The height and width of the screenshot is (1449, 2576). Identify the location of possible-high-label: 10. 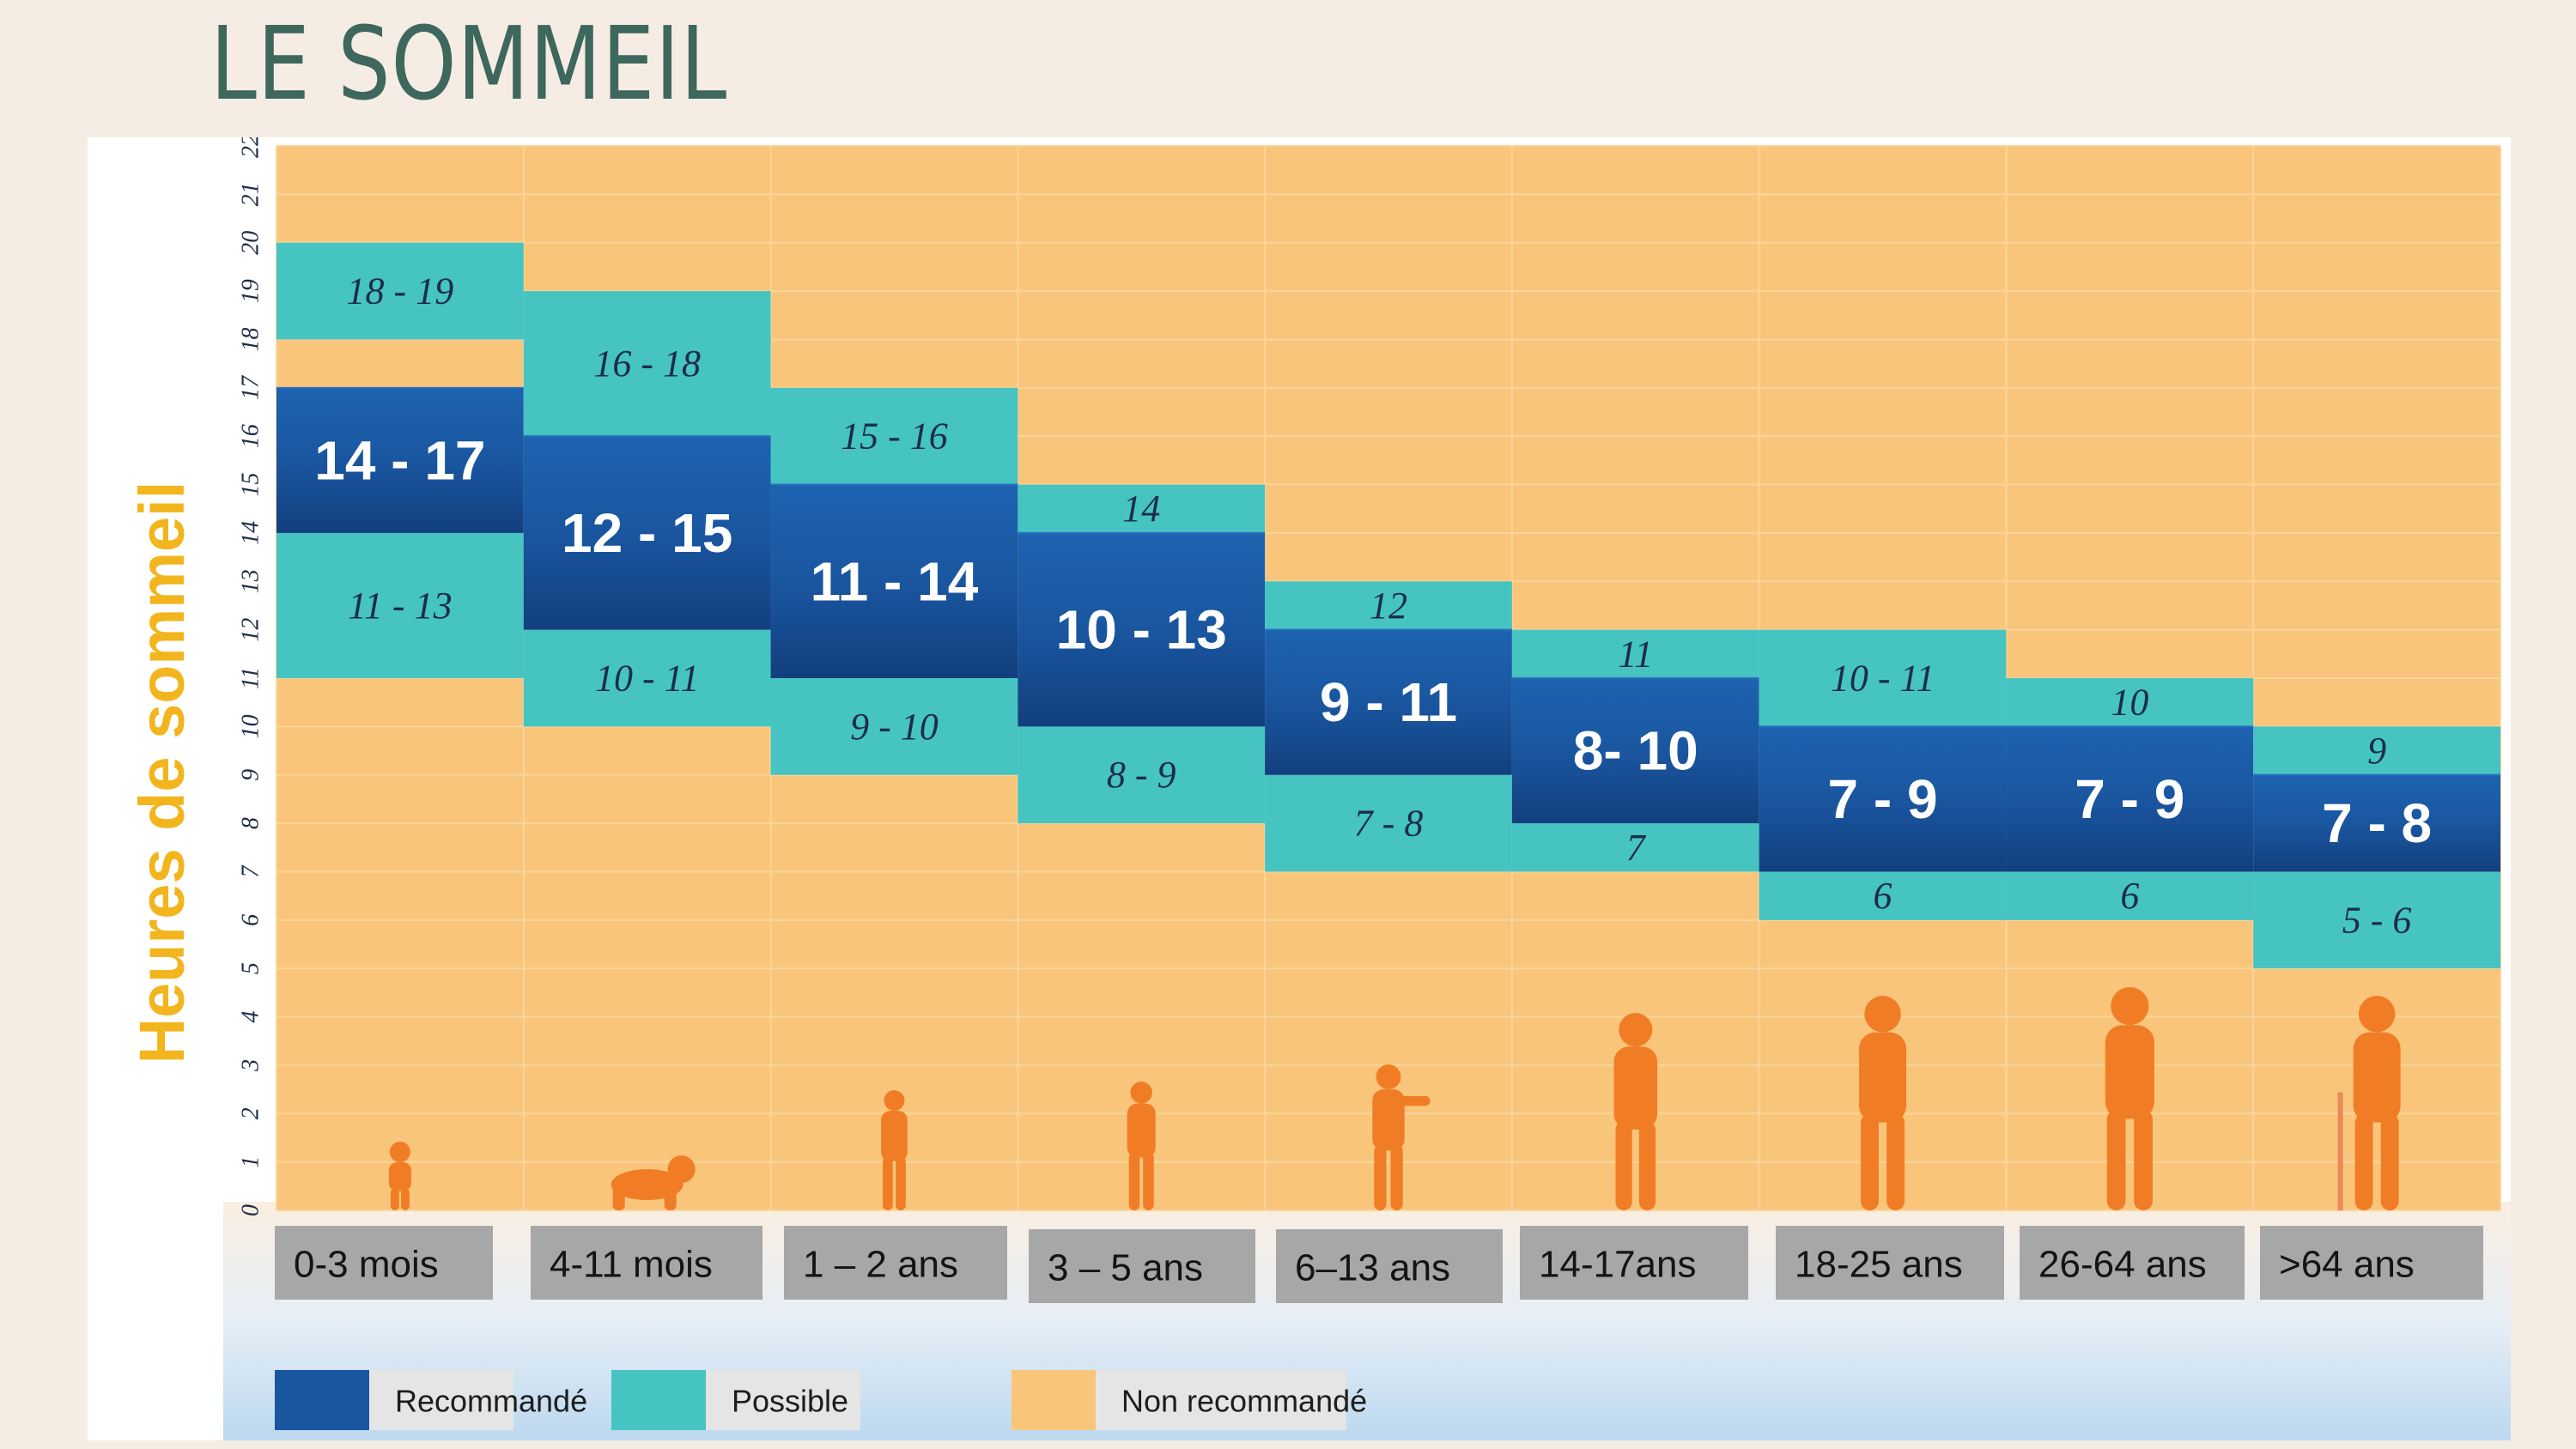
(2129, 703).